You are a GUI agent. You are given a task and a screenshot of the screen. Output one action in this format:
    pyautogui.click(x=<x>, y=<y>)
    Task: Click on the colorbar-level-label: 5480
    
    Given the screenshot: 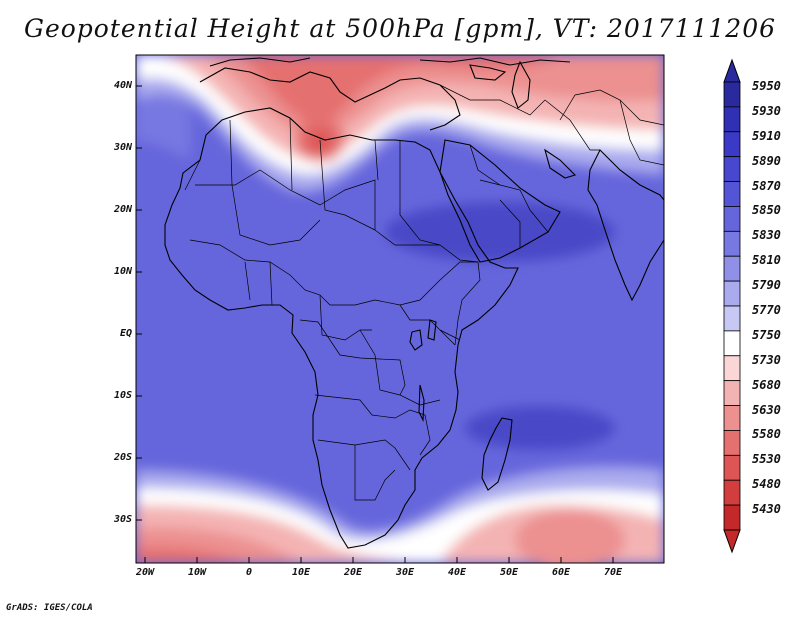 What is the action you would take?
    pyautogui.click(x=766, y=484)
    